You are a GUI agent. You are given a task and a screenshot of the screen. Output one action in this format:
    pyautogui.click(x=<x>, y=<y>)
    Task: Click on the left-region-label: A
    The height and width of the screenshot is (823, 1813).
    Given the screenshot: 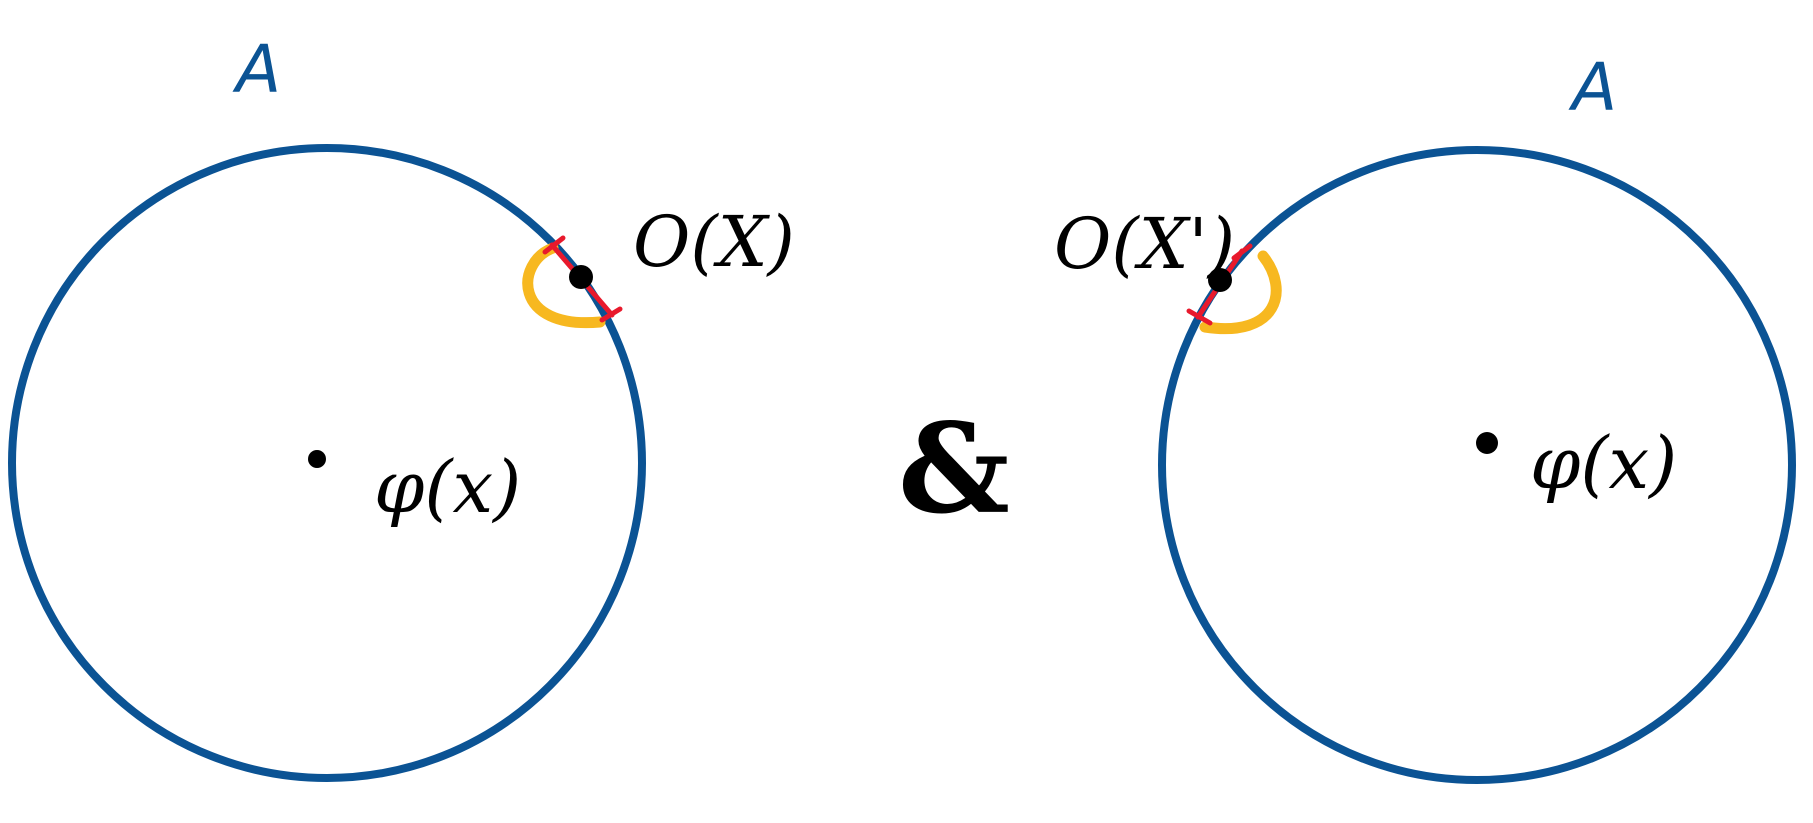 What is the action you would take?
    pyautogui.click(x=256, y=69)
    